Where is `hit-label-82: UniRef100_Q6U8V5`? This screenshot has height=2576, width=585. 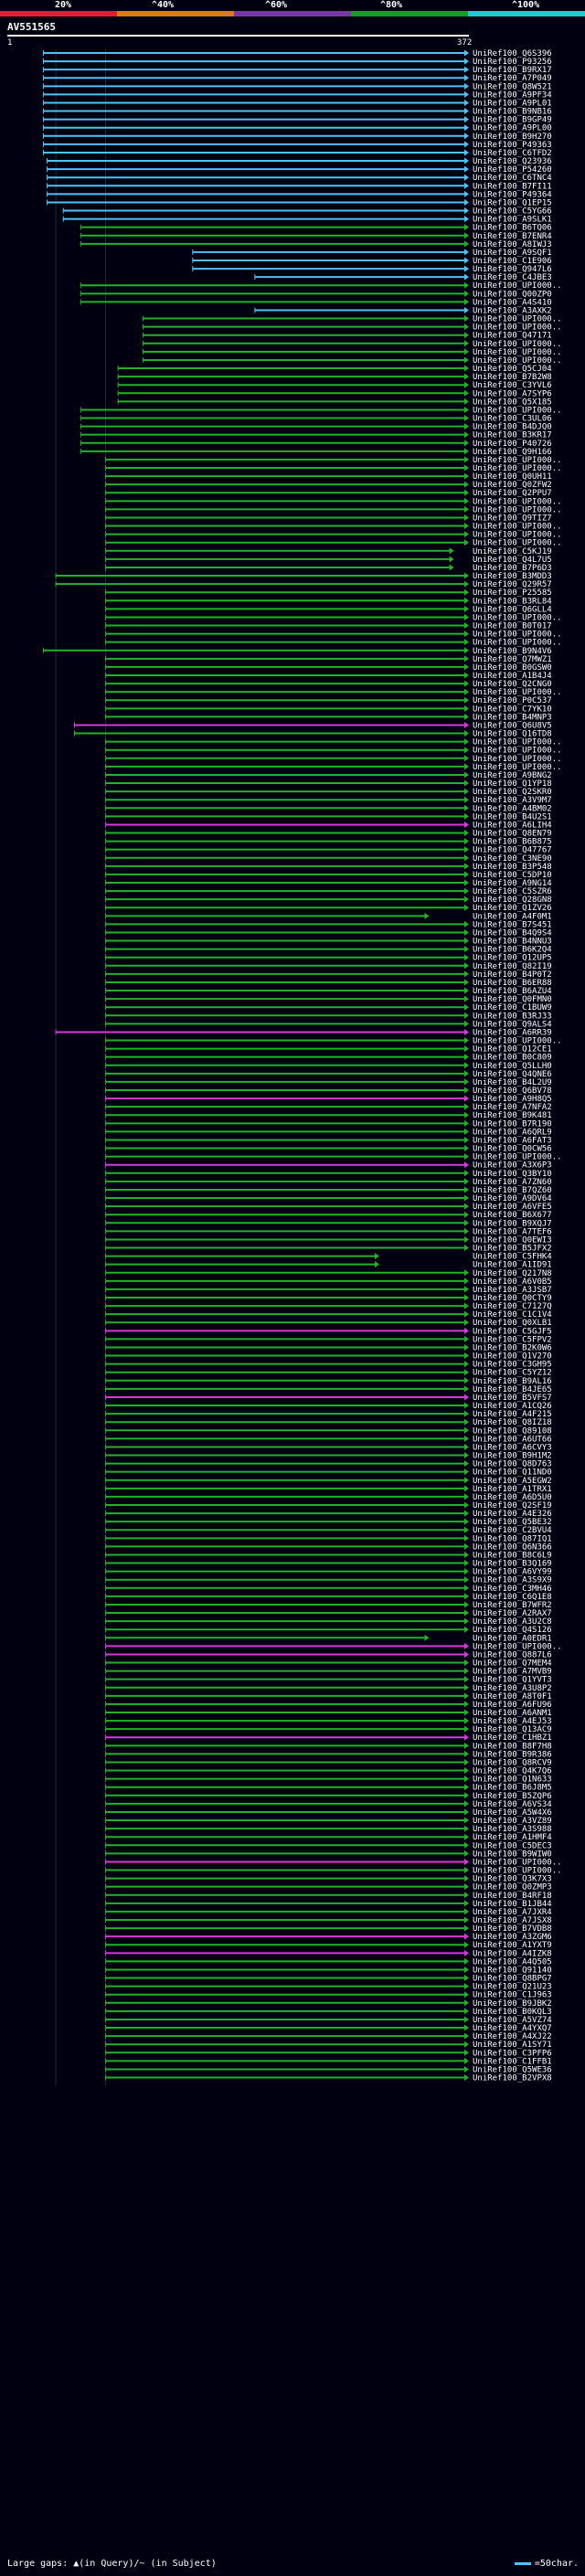 hit-label-82: UniRef100_Q6U8V5 is located at coordinates (512, 725).